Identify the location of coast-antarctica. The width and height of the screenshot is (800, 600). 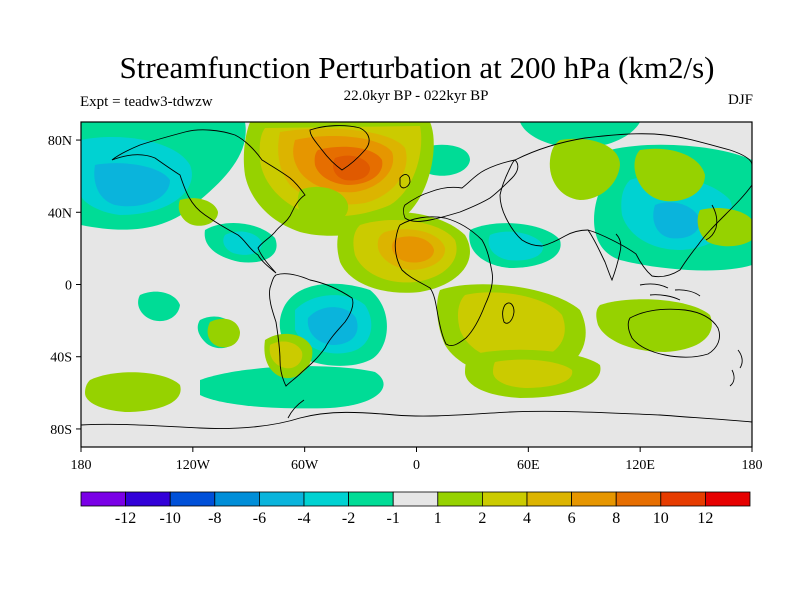
(416, 419).